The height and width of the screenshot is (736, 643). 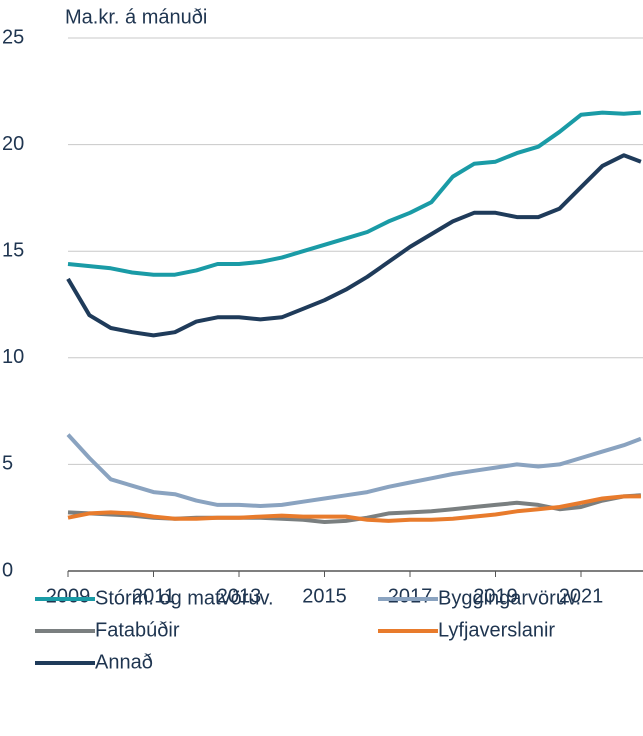 I want to click on x-tick-label: 2011, so click(x=153, y=596).